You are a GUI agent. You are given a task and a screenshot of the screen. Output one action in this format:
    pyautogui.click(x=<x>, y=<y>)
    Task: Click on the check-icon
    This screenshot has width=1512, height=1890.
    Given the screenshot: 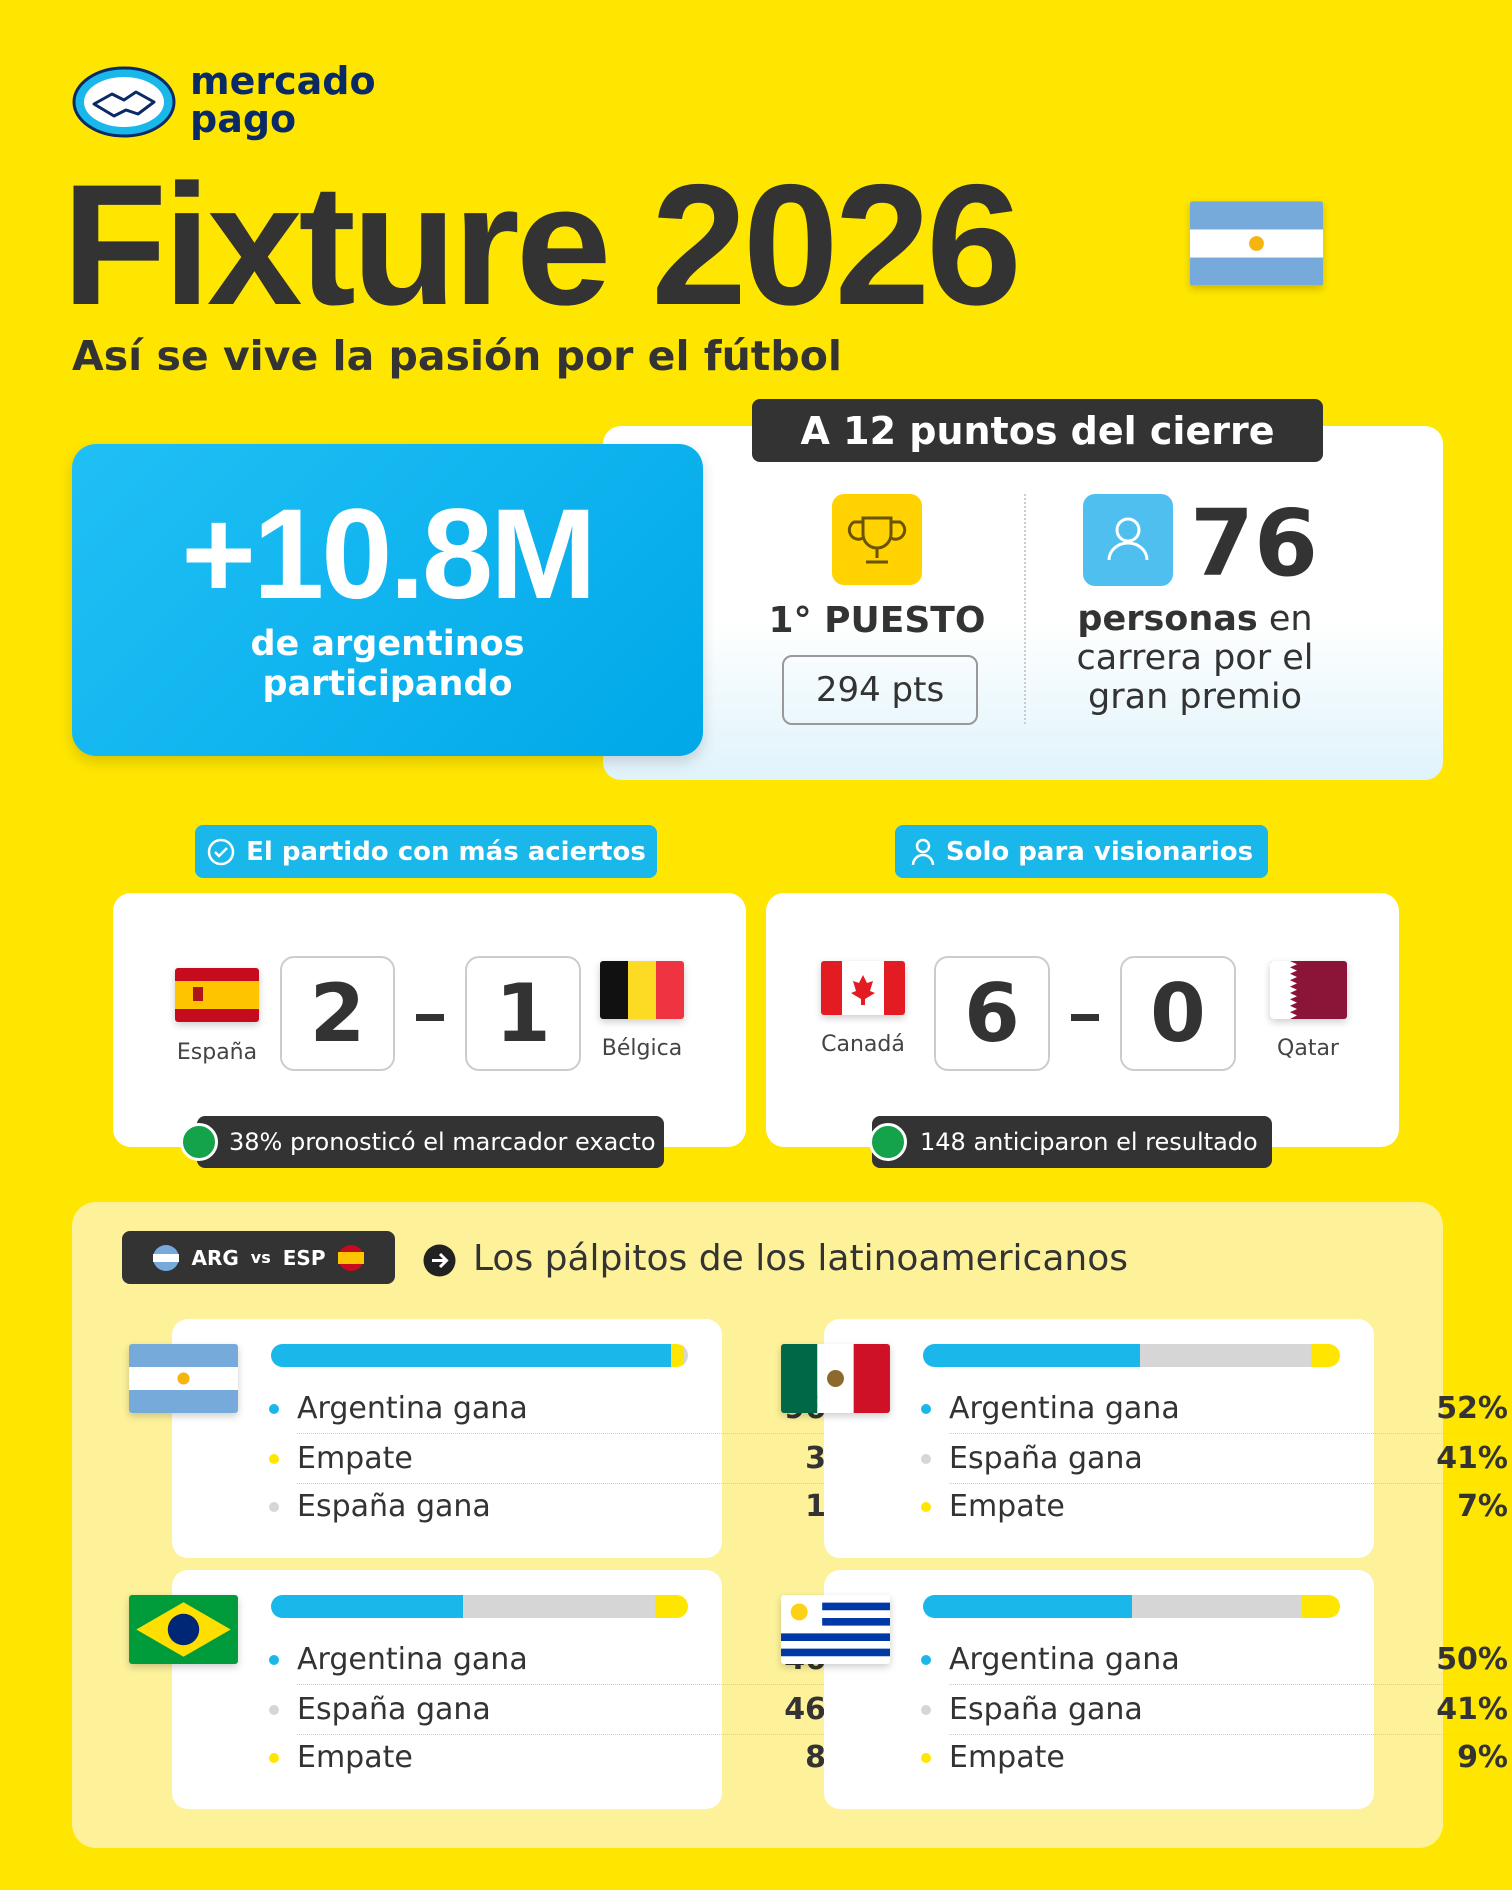 What is the action you would take?
    pyautogui.click(x=221, y=851)
    